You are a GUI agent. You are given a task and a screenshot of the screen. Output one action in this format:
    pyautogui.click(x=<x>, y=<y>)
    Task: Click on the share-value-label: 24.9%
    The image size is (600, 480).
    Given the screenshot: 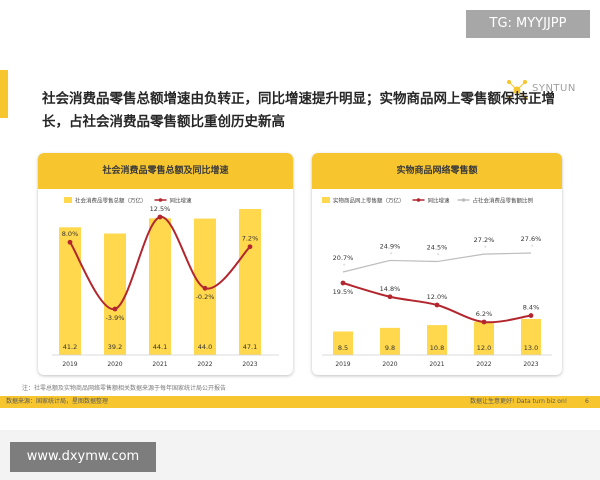 What is the action you would take?
    pyautogui.click(x=390, y=246)
    